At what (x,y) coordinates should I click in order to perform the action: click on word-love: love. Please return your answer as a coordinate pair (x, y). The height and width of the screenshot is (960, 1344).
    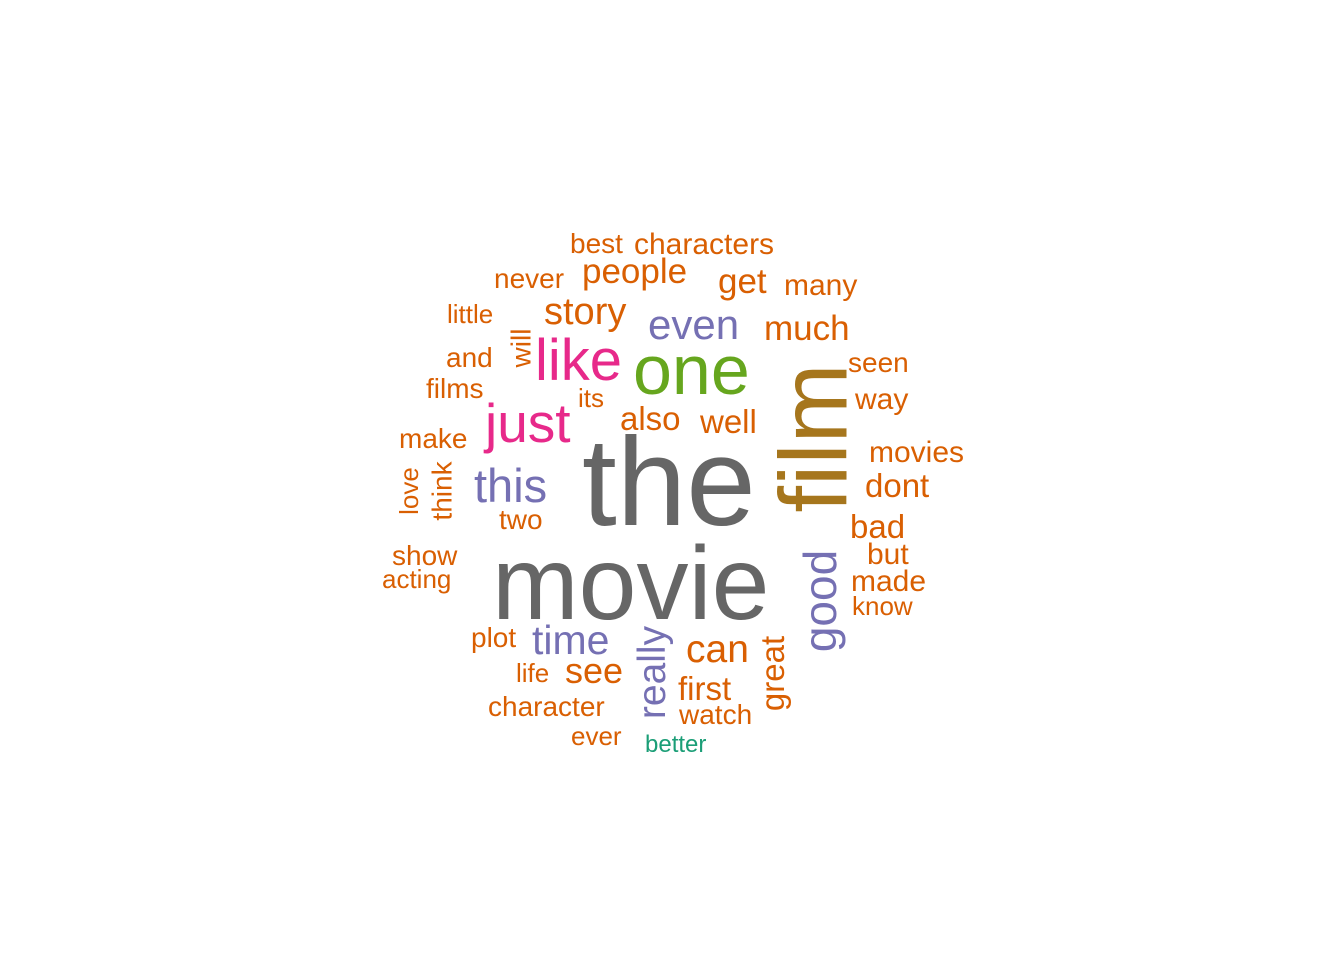
    Looking at the image, I should click on (408, 491).